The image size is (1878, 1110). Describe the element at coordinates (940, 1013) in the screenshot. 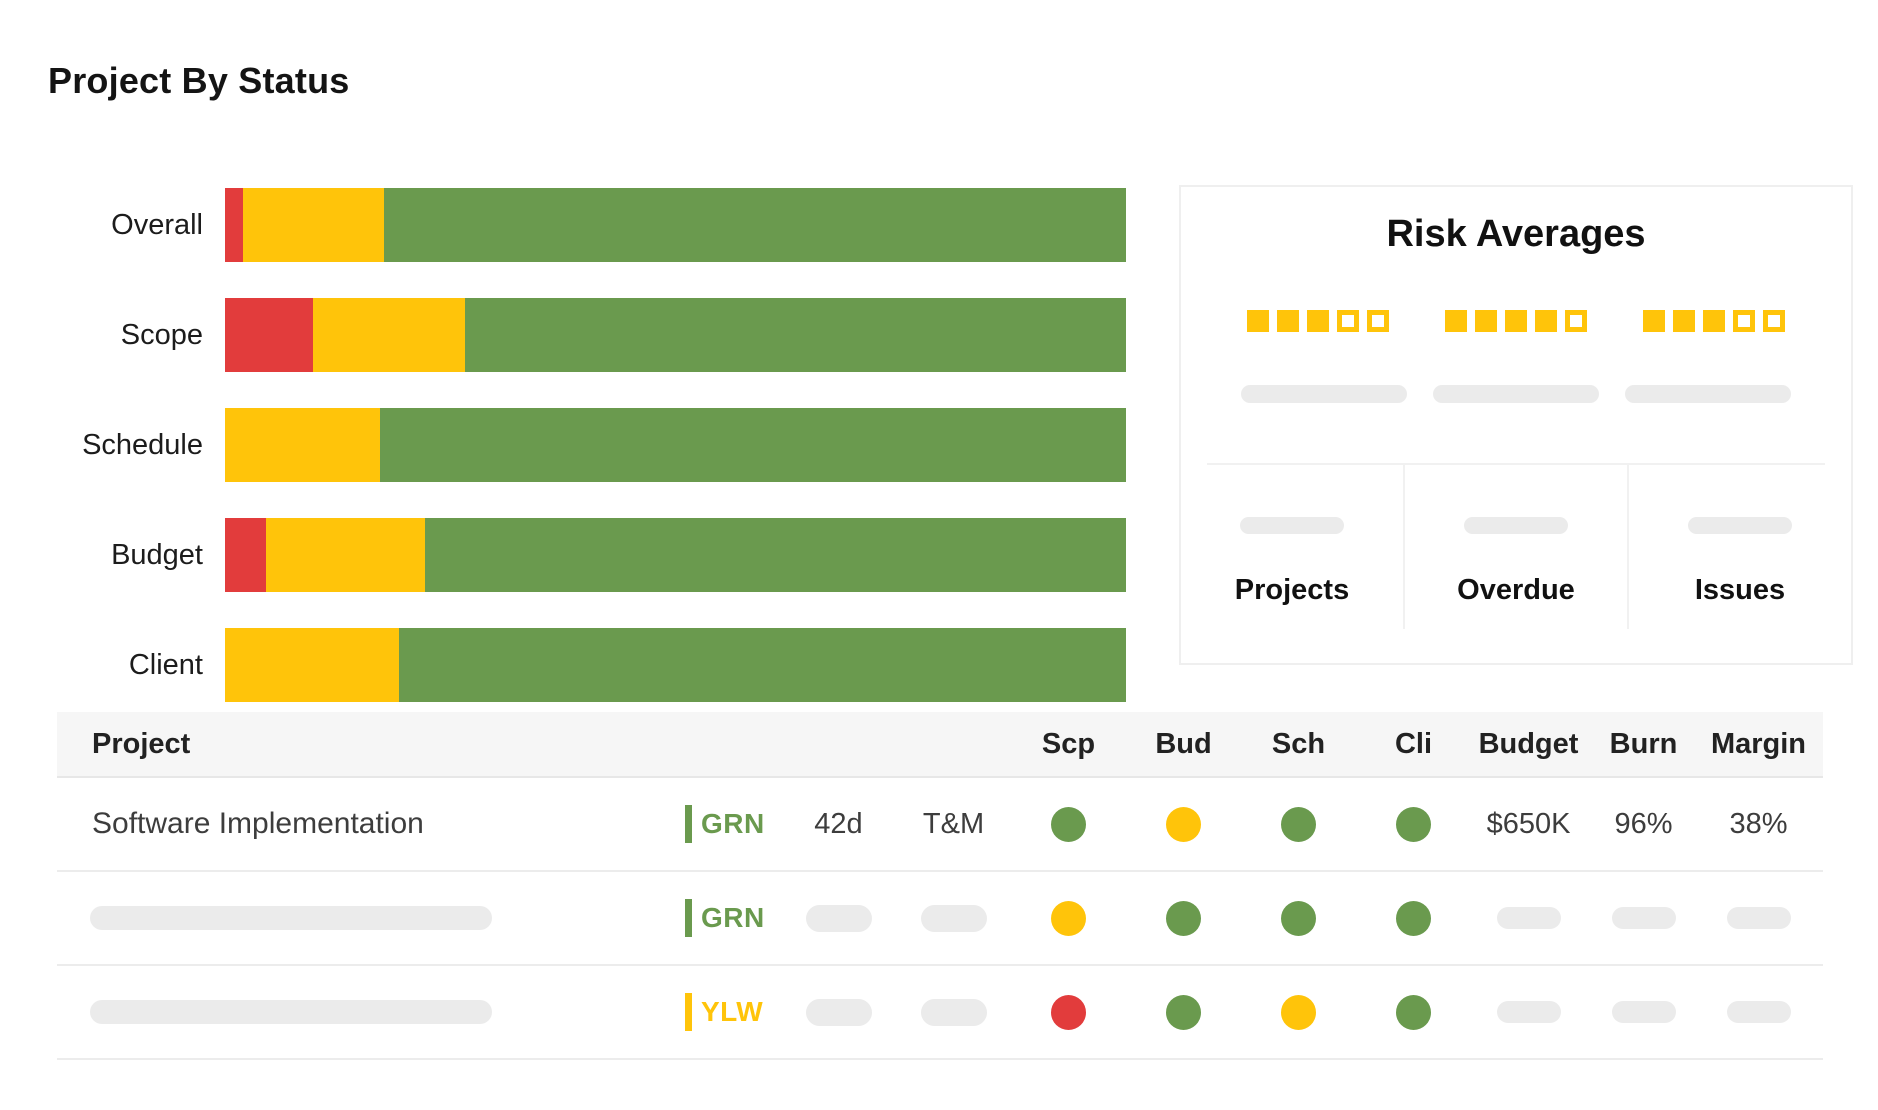

I see `table-row: YLW` at that location.